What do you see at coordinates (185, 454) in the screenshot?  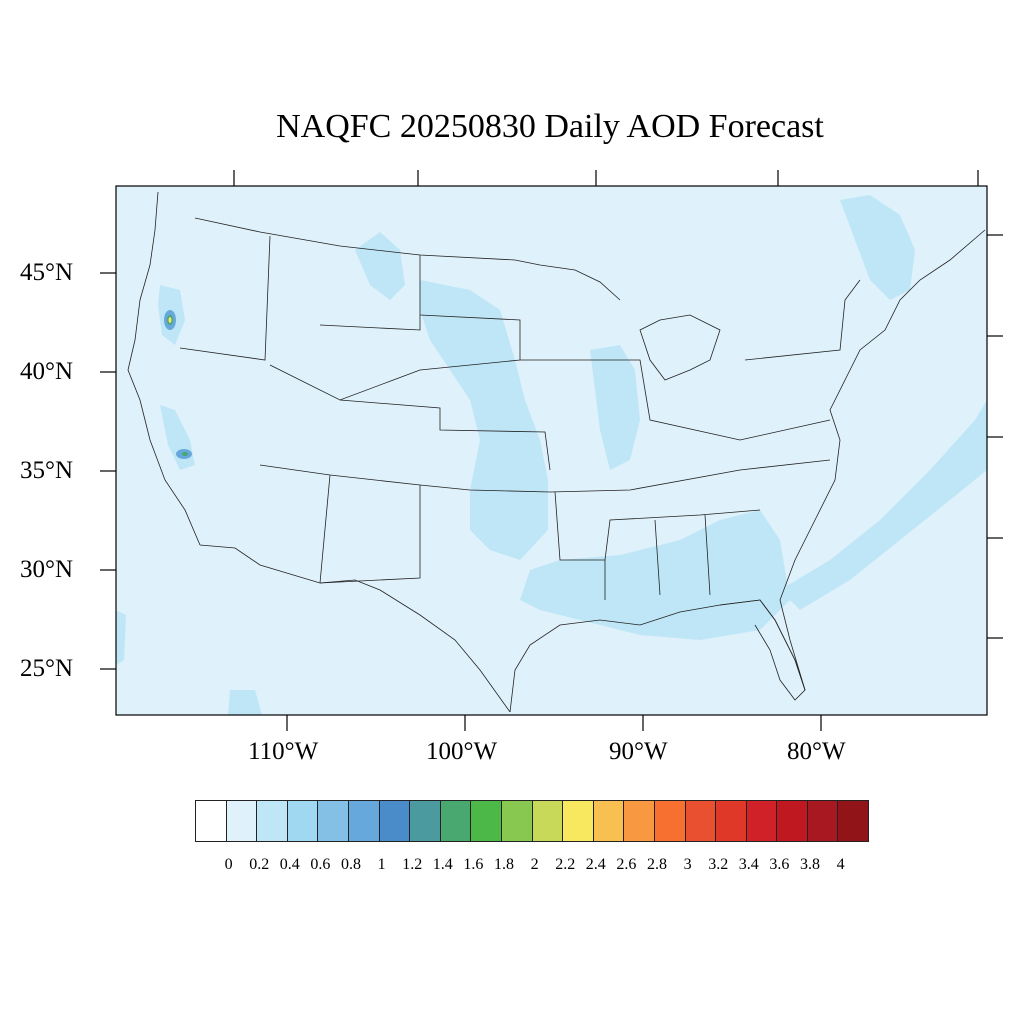 I see `hotspot-california-core` at bounding box center [185, 454].